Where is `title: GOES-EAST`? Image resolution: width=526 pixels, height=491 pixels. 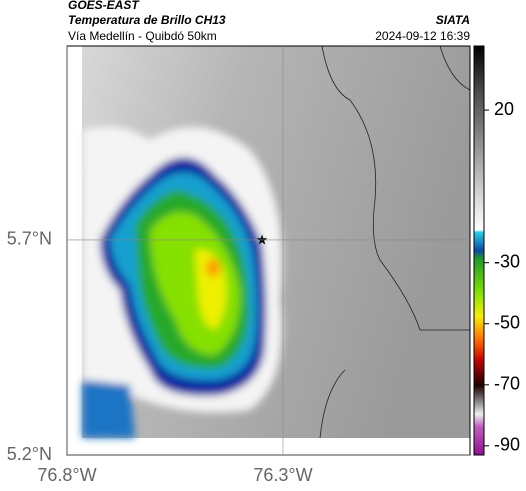 title: GOES-EAST is located at coordinates (104, 6).